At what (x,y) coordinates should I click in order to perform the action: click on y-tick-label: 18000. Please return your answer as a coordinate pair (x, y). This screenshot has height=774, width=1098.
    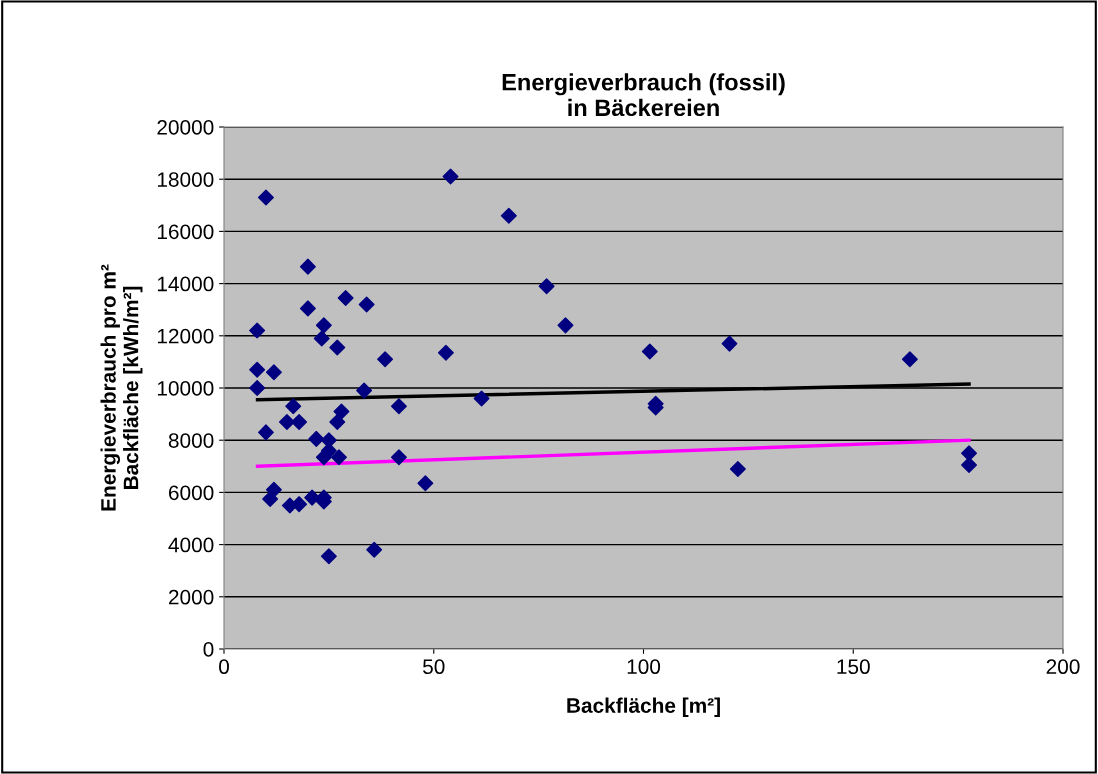
    Looking at the image, I should click on (185, 179).